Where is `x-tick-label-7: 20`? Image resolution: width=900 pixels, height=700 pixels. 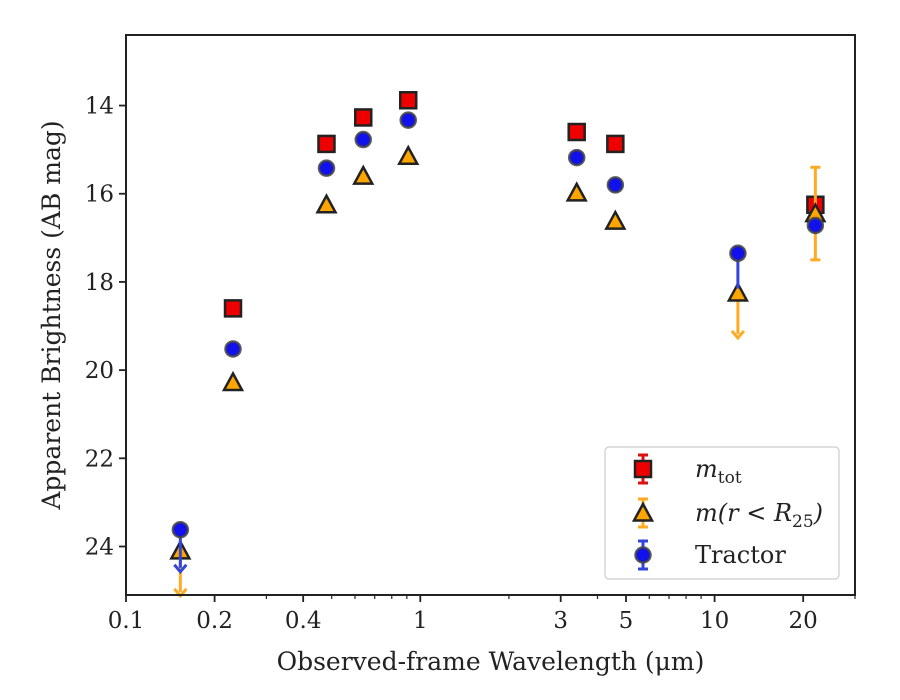
x-tick-label-7: 20 is located at coordinates (803, 621).